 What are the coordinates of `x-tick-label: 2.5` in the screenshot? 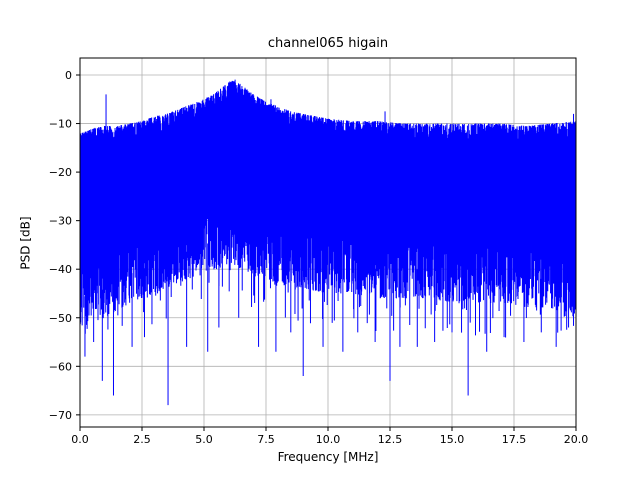 It's located at (142, 439).